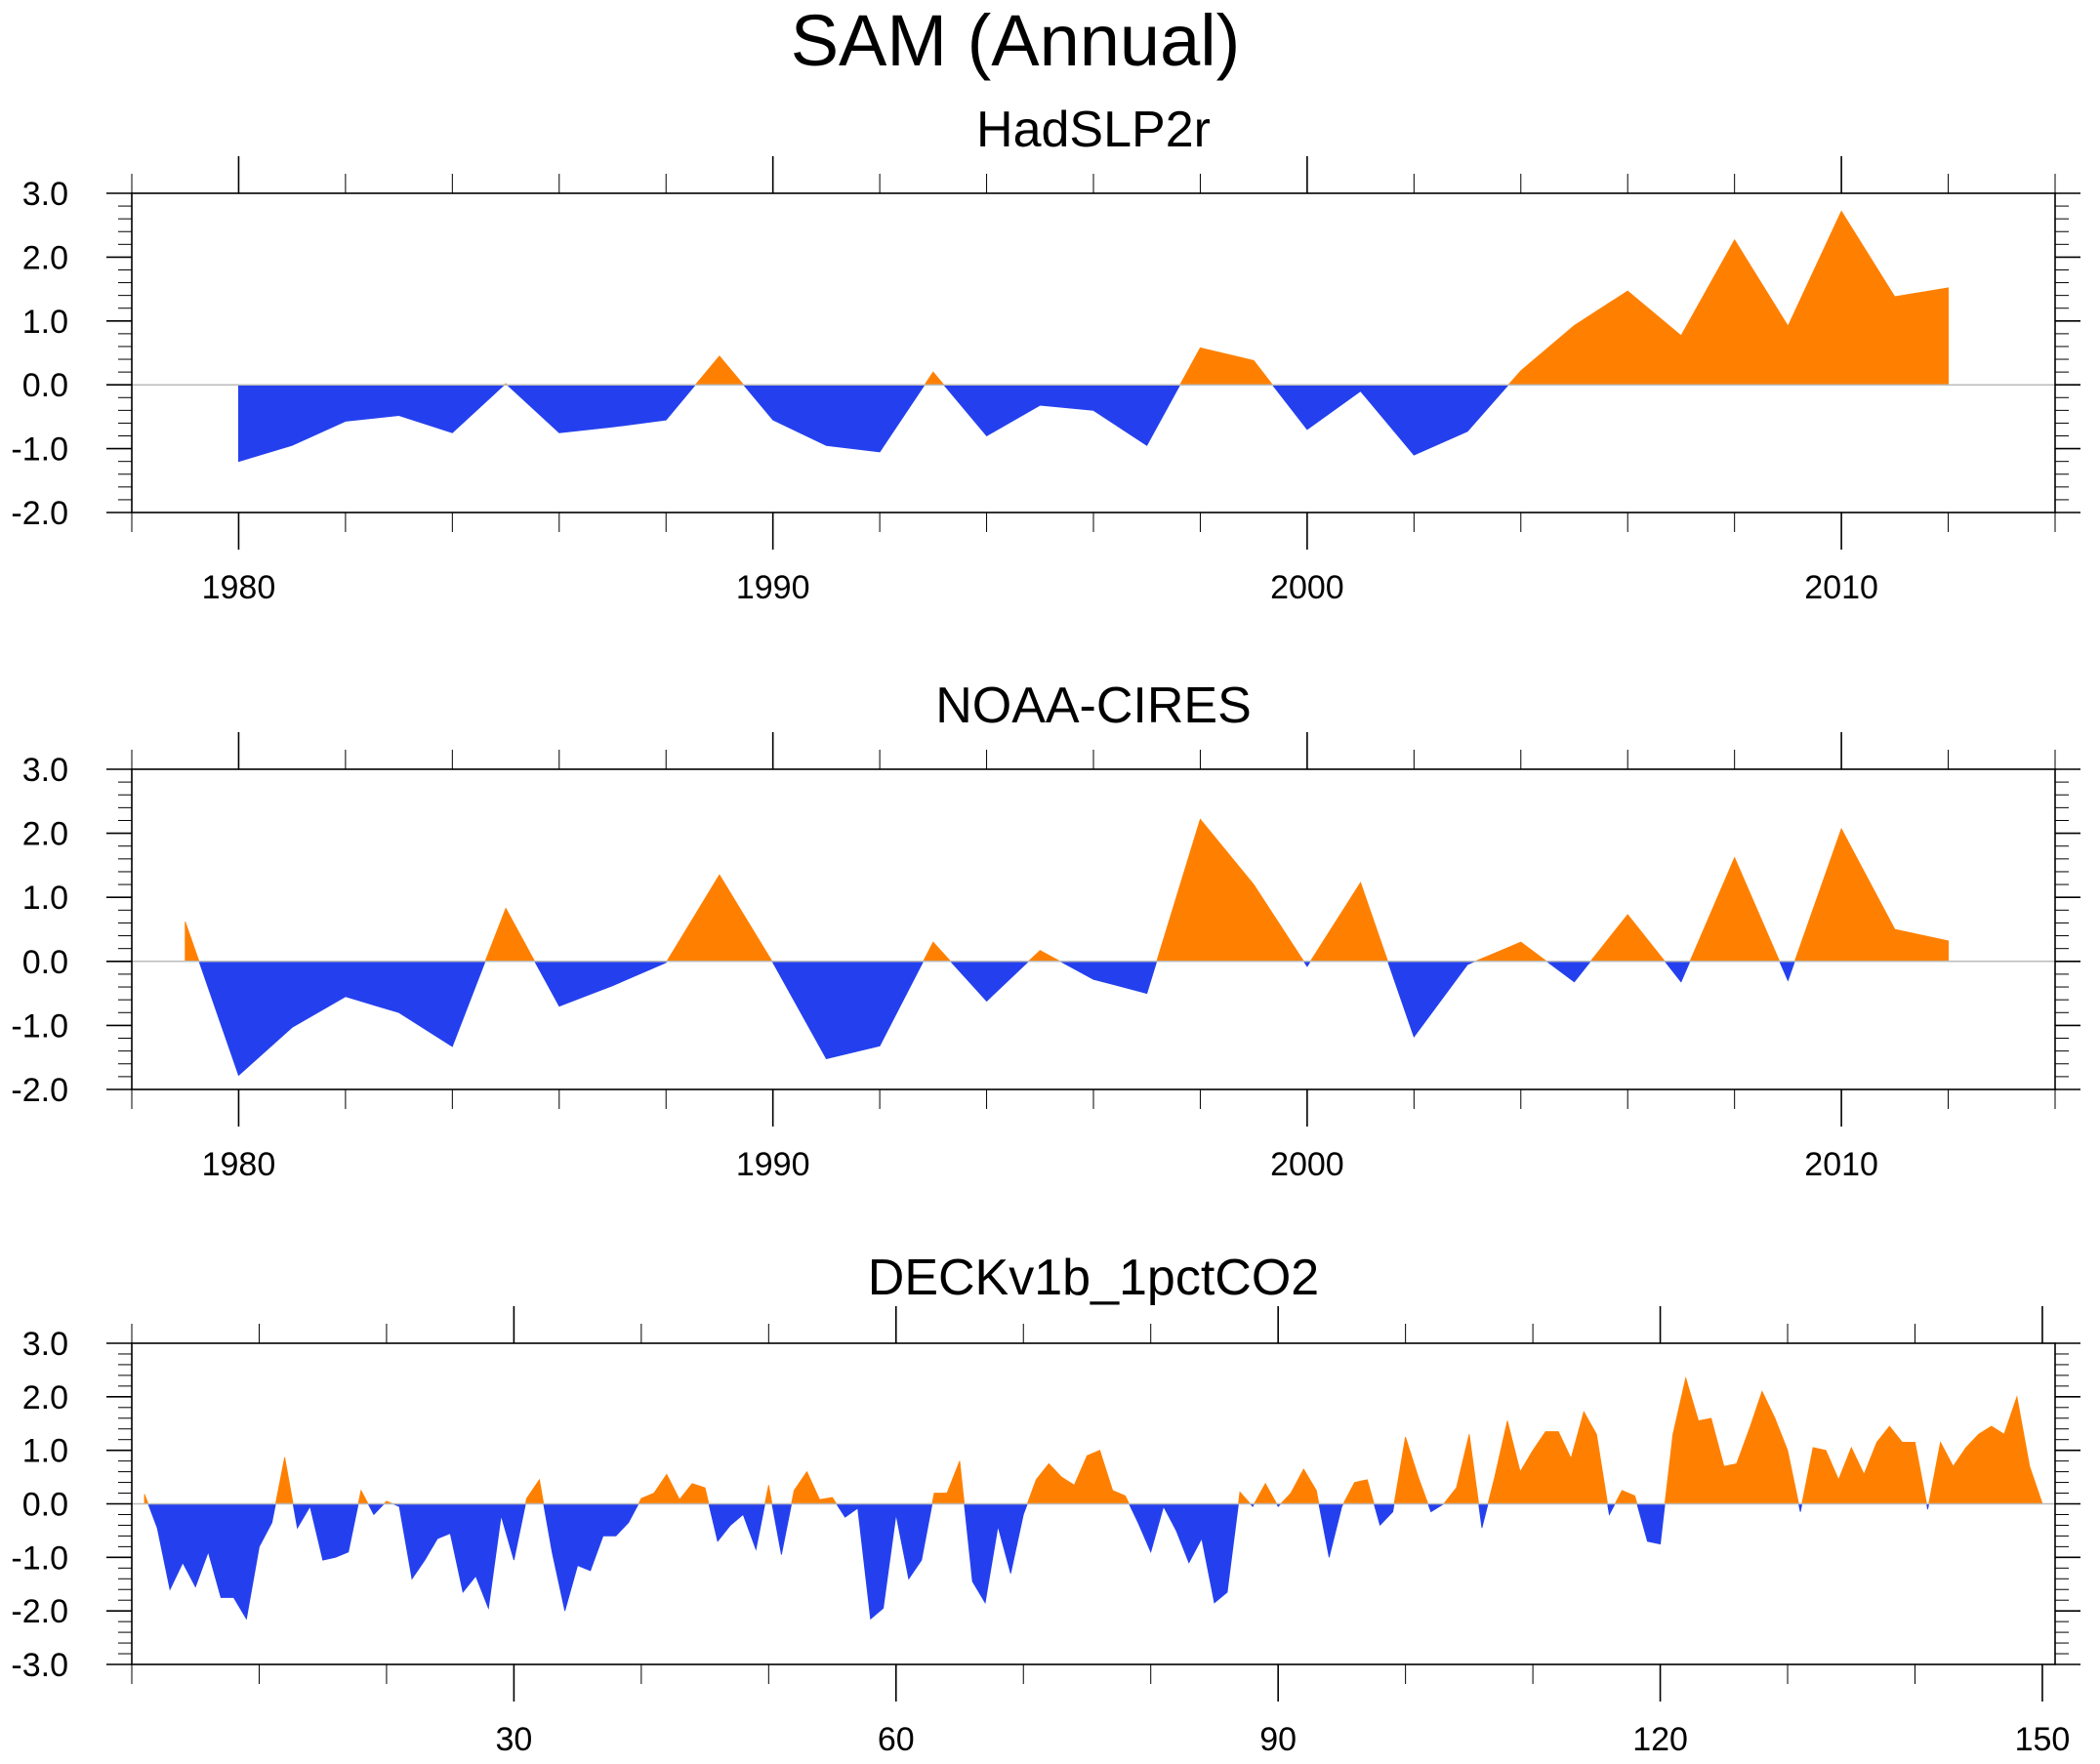  I want to click on x-tick-label: 30, so click(513, 1739).